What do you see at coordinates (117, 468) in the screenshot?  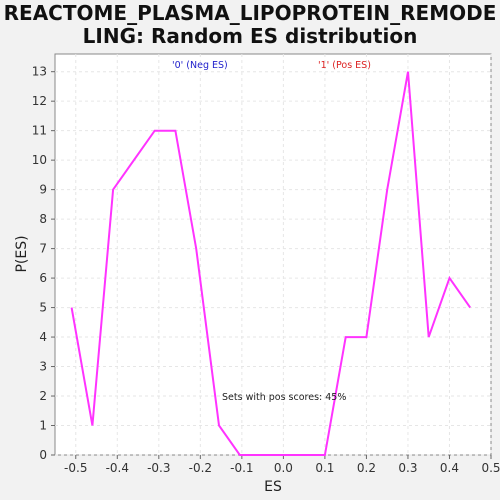 I see `x-tick-label: -0.4` at bounding box center [117, 468].